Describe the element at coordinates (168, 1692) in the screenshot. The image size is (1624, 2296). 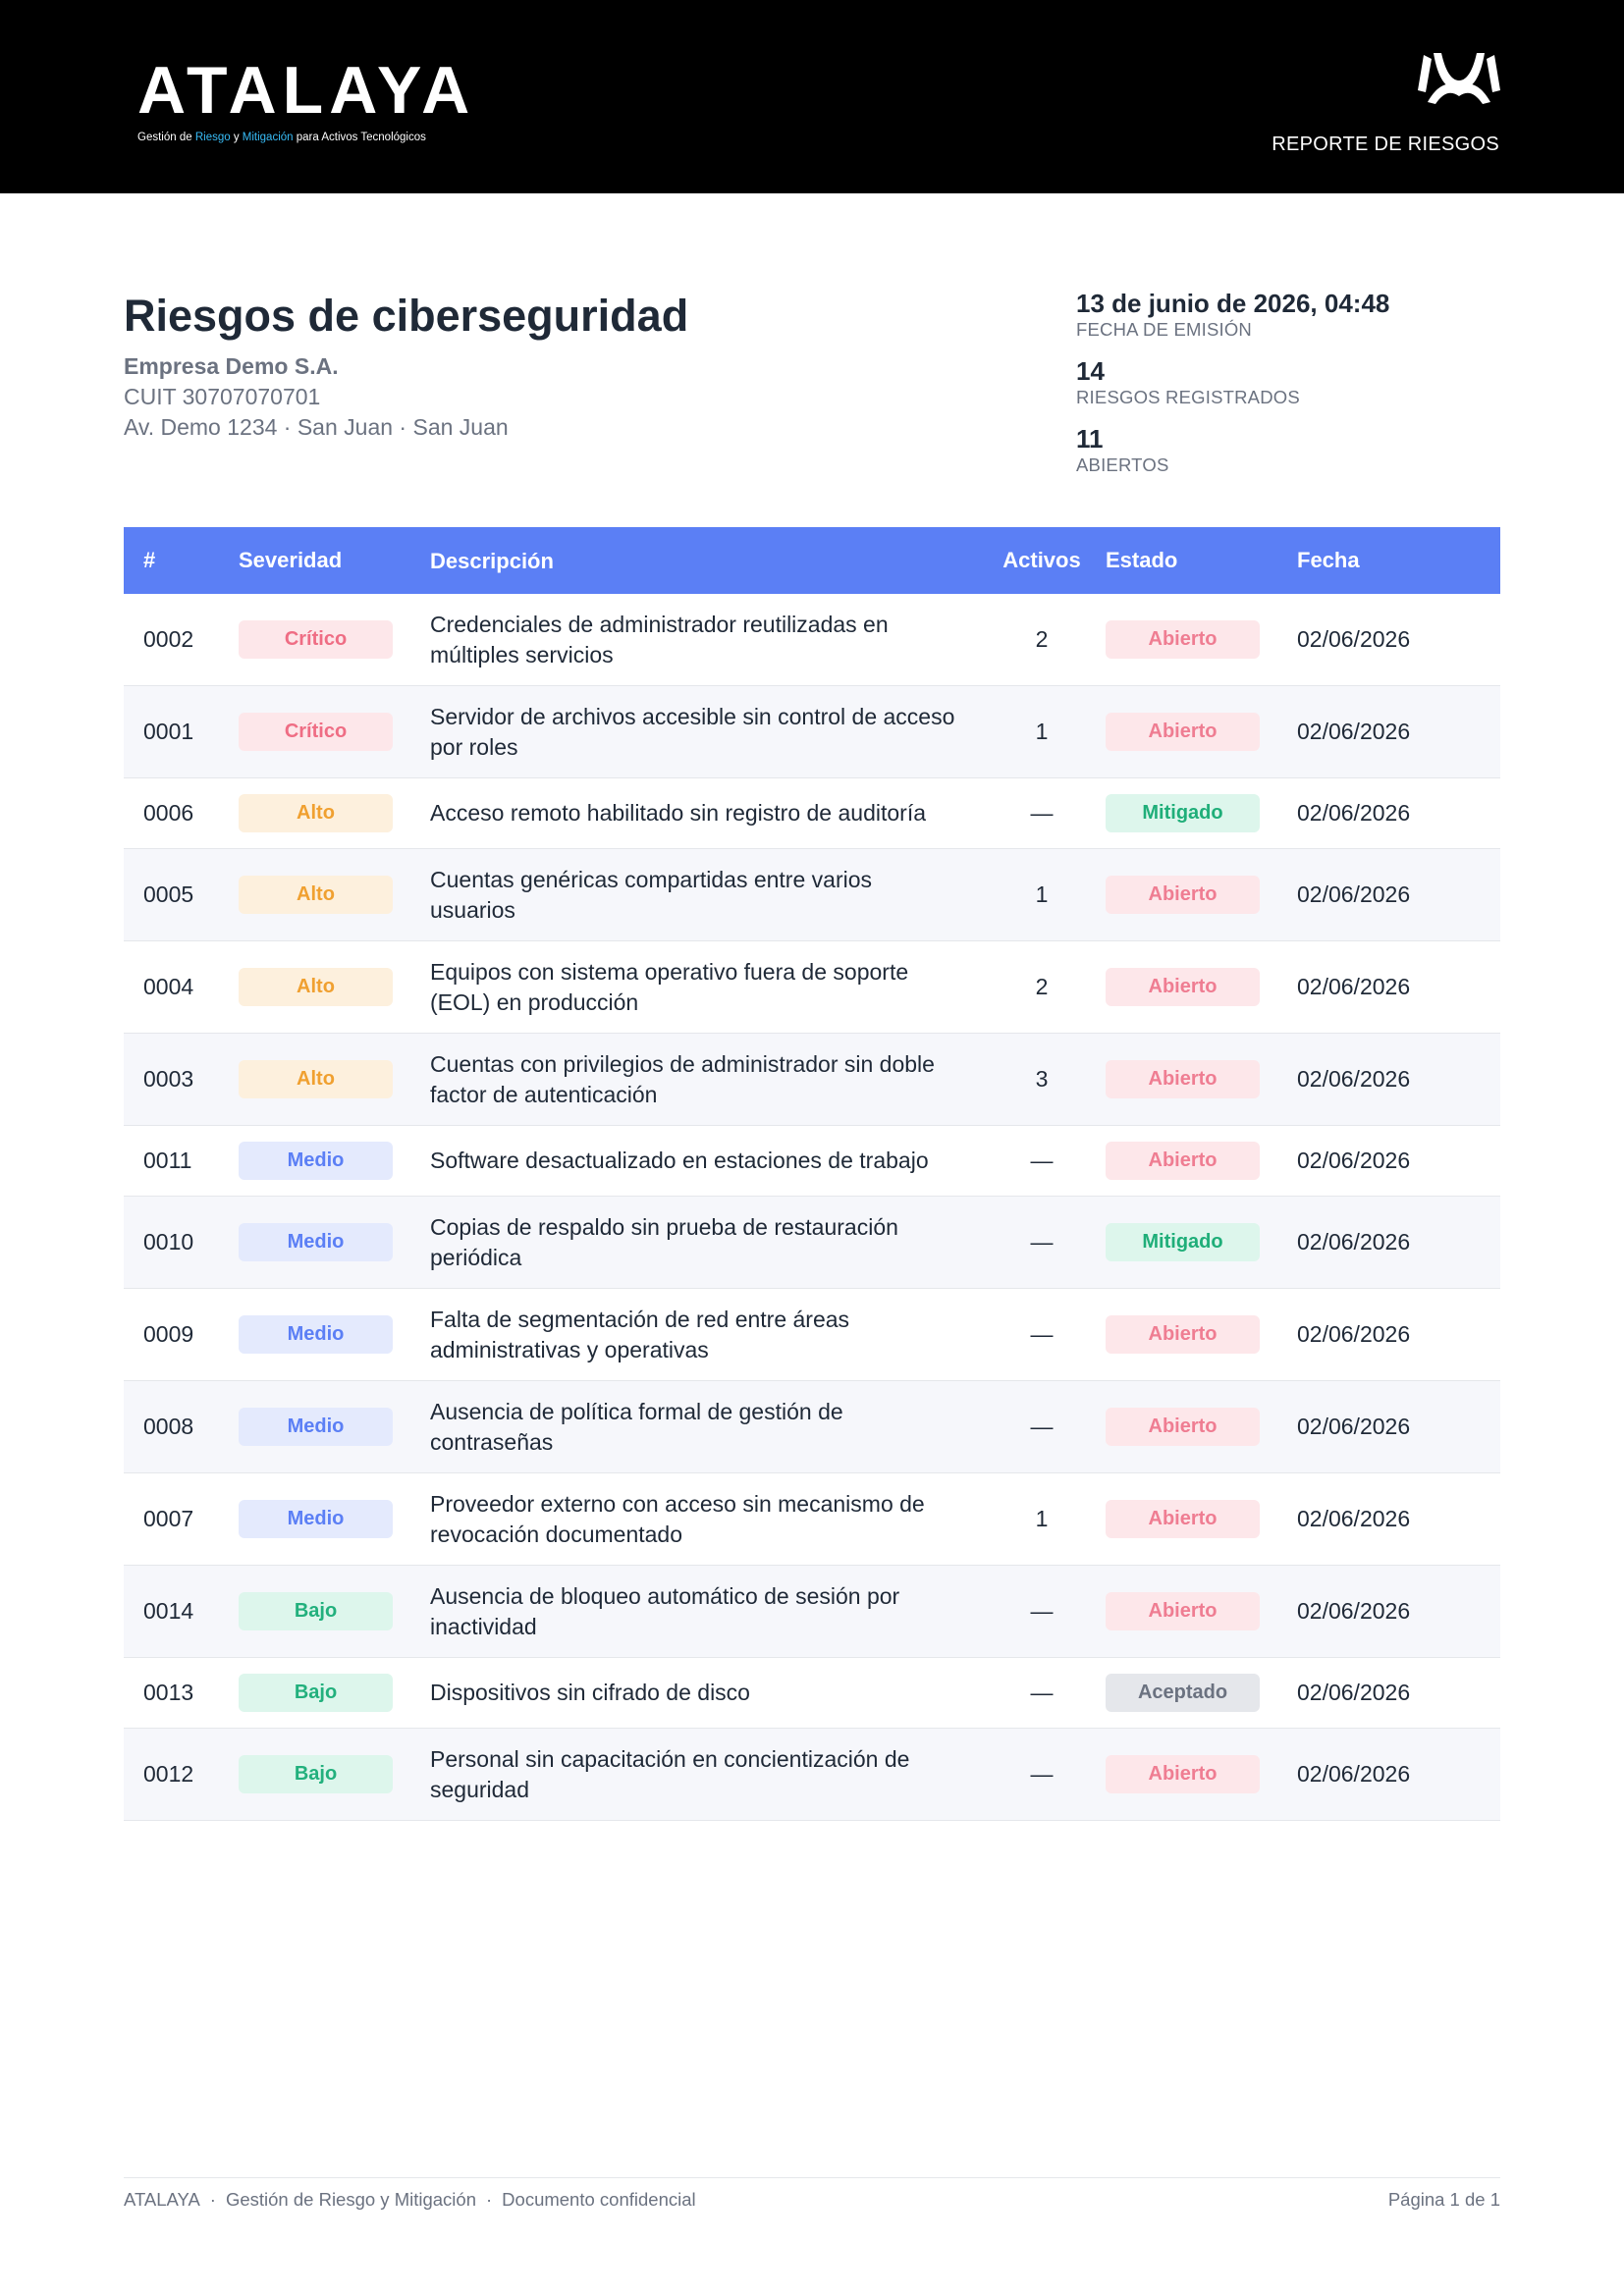
I see `risk-id: 0013` at that location.